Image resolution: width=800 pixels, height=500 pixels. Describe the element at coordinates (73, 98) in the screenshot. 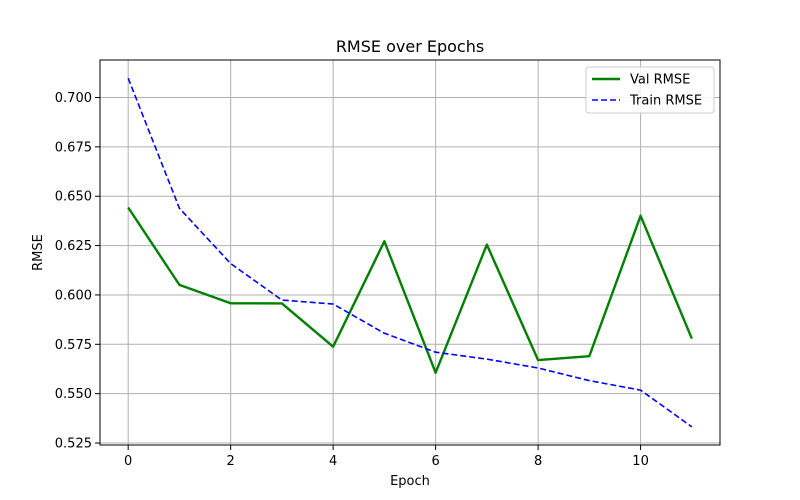

I see `y-tick-label: 0.700` at that location.